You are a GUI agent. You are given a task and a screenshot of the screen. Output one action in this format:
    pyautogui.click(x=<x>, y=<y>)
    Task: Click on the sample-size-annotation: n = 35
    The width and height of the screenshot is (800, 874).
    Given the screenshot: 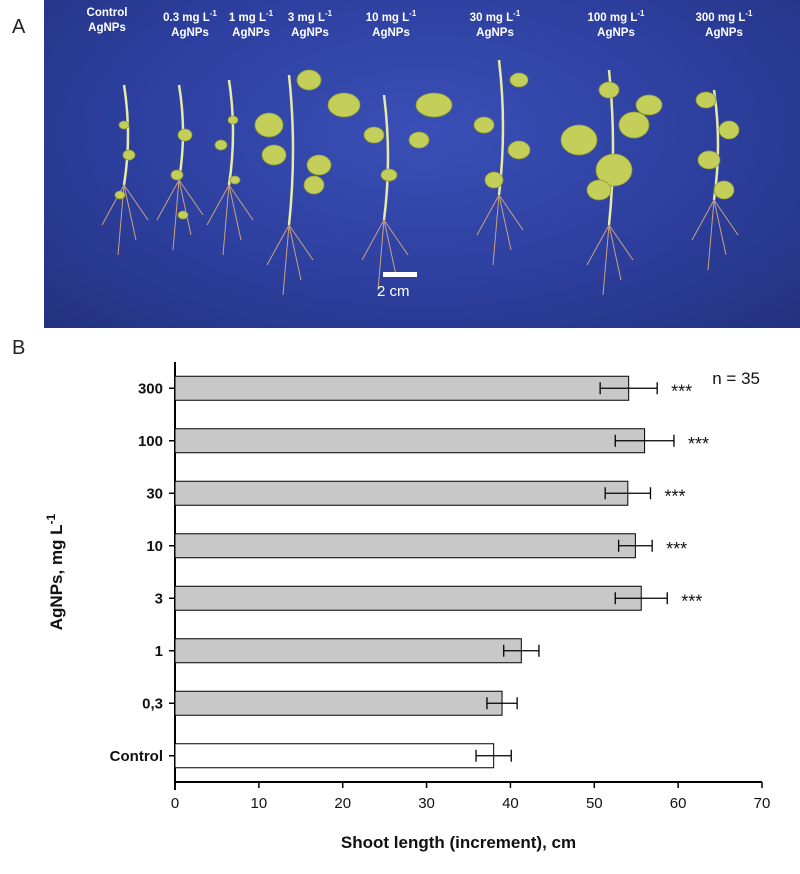 What is the action you would take?
    pyautogui.click(x=736, y=378)
    